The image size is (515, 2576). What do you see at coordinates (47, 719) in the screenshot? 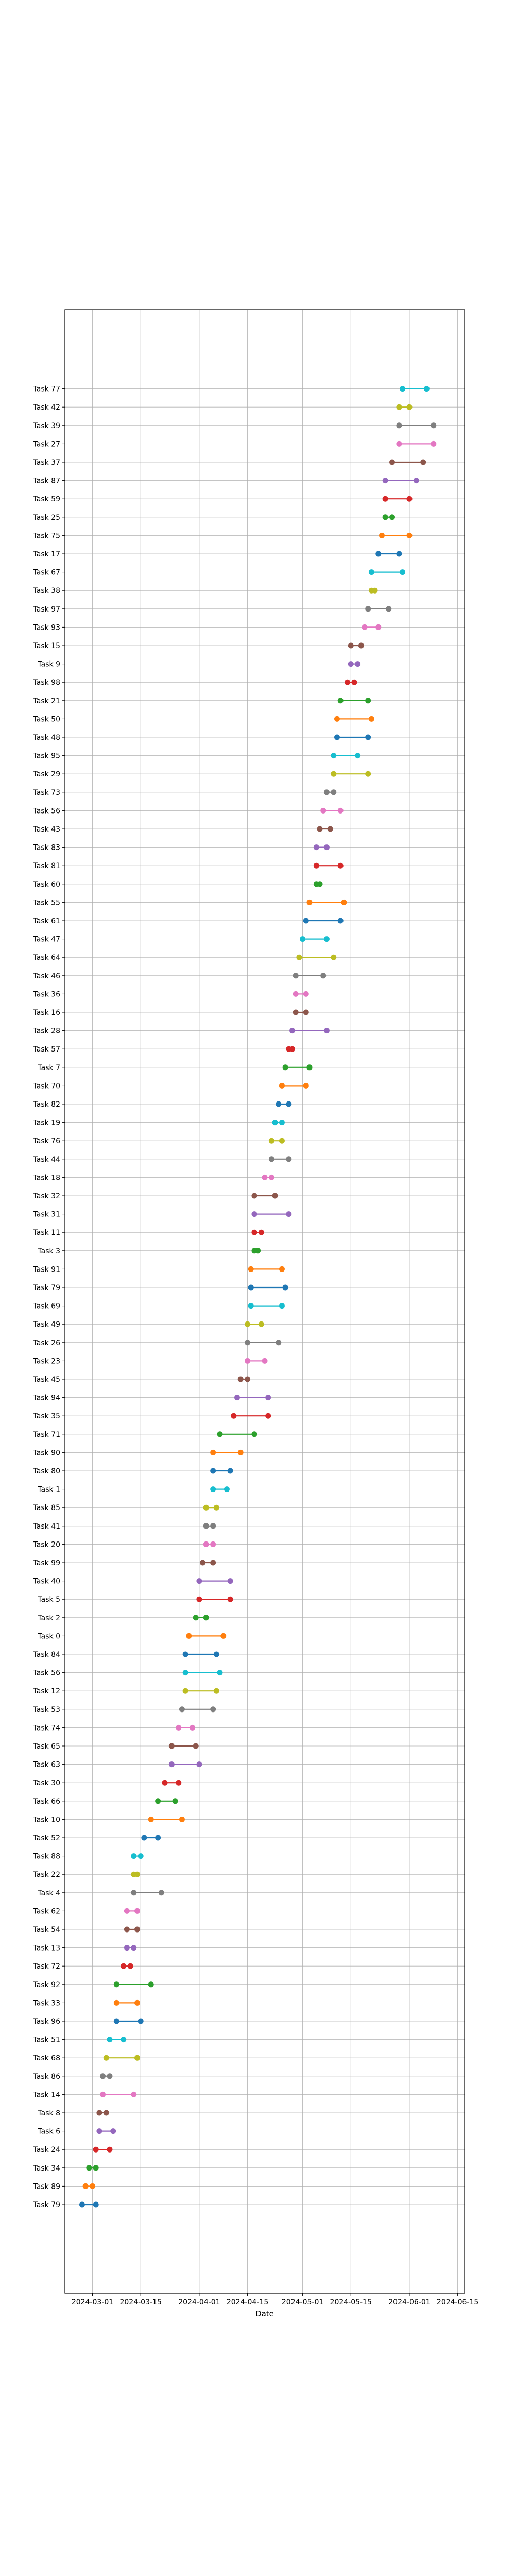
I see `y-tick-label: Task 50` at bounding box center [47, 719].